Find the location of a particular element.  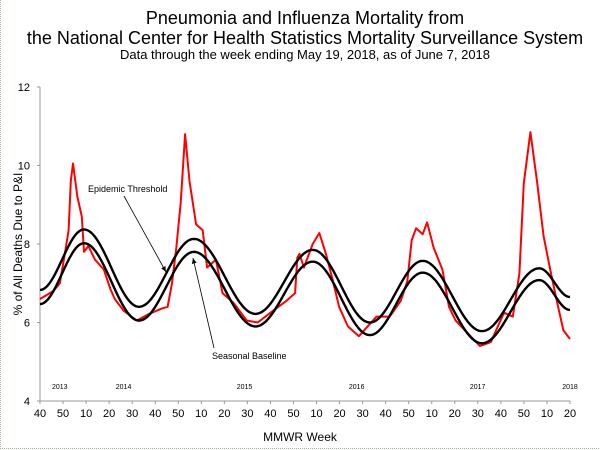

y-axis-label: % of All Deaths Due to P&I is located at coordinates (18, 244).